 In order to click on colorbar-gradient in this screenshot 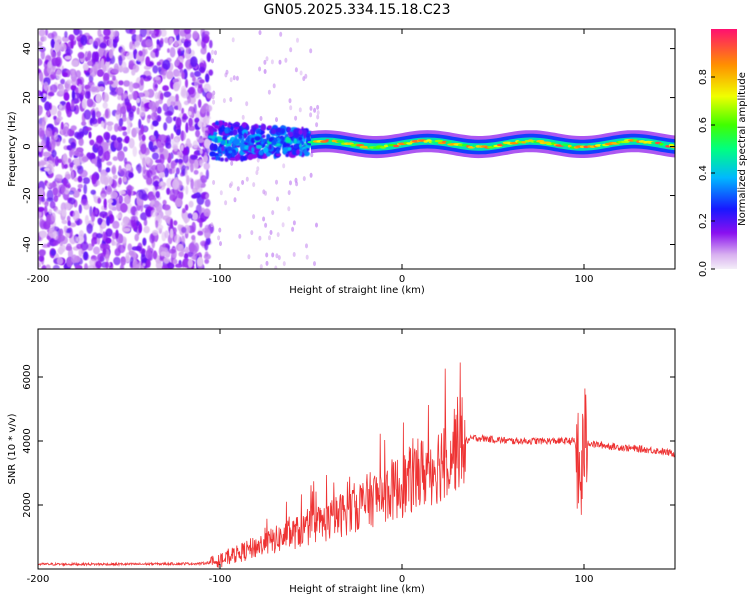, I will do `click(724, 149)`.